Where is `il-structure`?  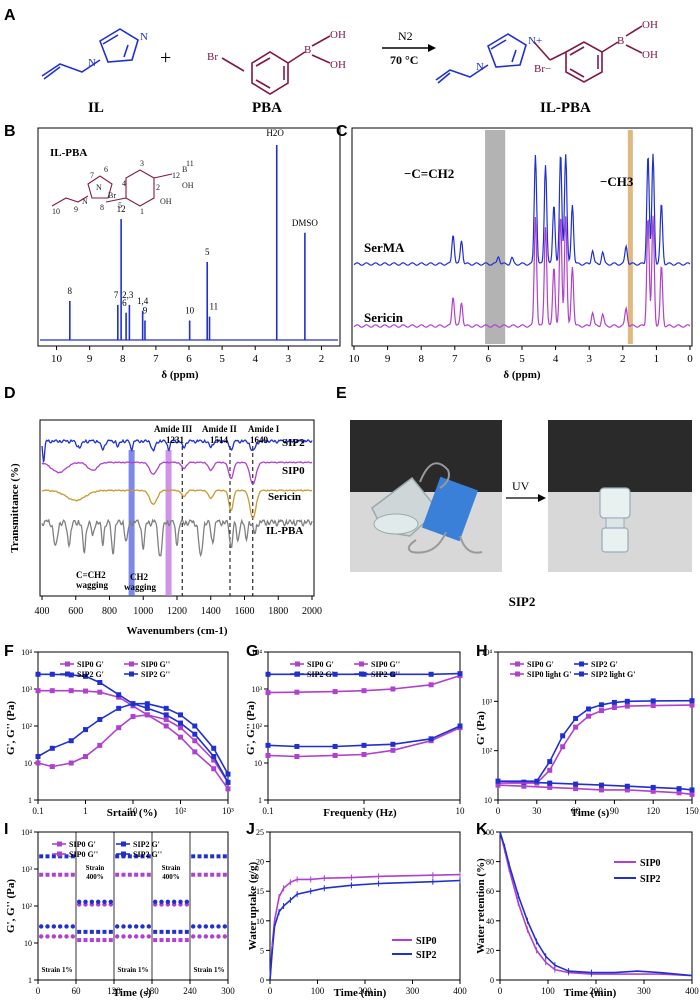
il-structure is located at coordinates (90, 54).